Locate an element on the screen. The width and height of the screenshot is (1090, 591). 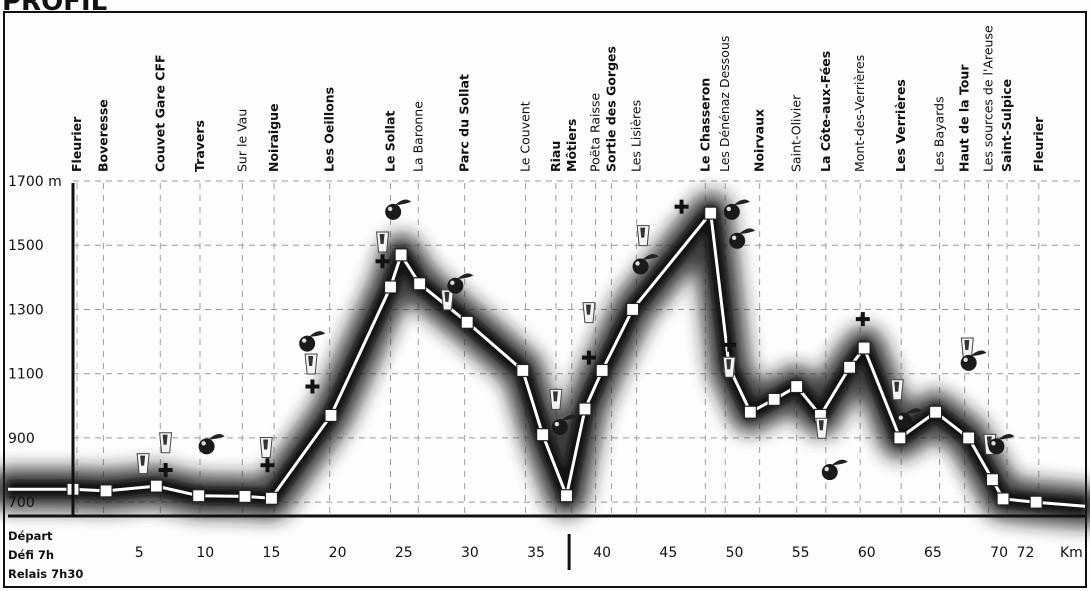
start-time-label: Relais 7h30 is located at coordinates (45, 574).